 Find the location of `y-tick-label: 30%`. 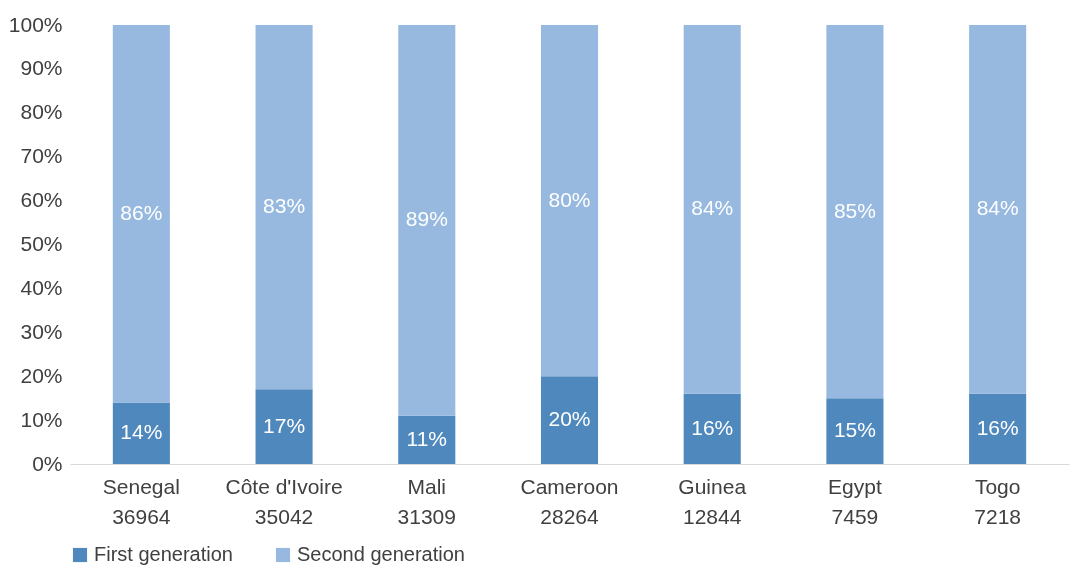

y-tick-label: 30% is located at coordinates (41, 331).